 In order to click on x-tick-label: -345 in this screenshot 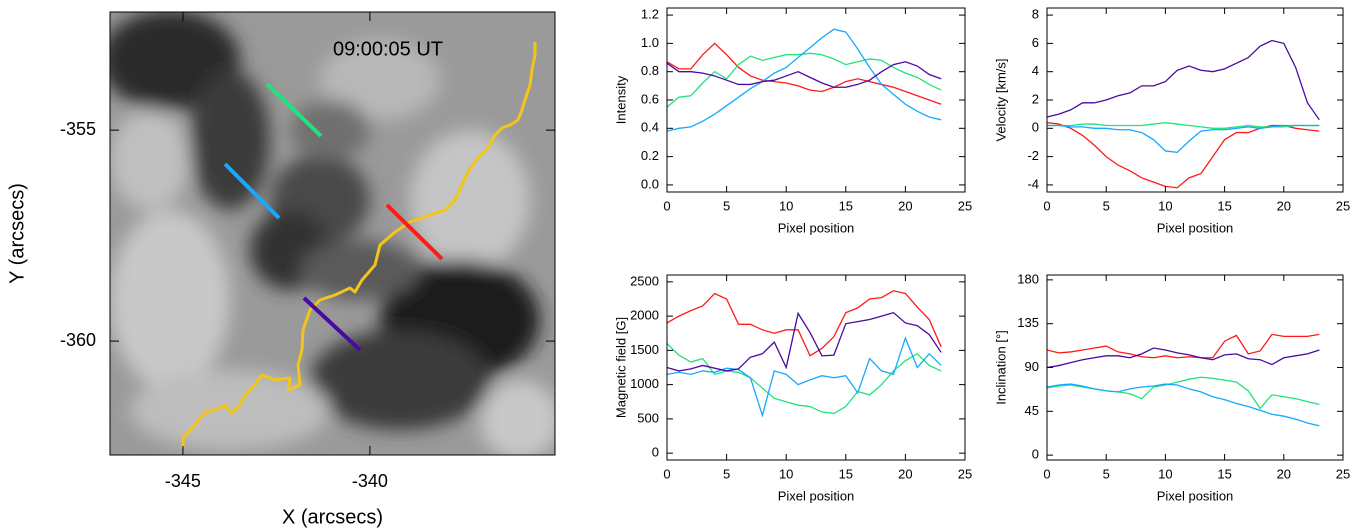, I will do `click(183, 481)`.